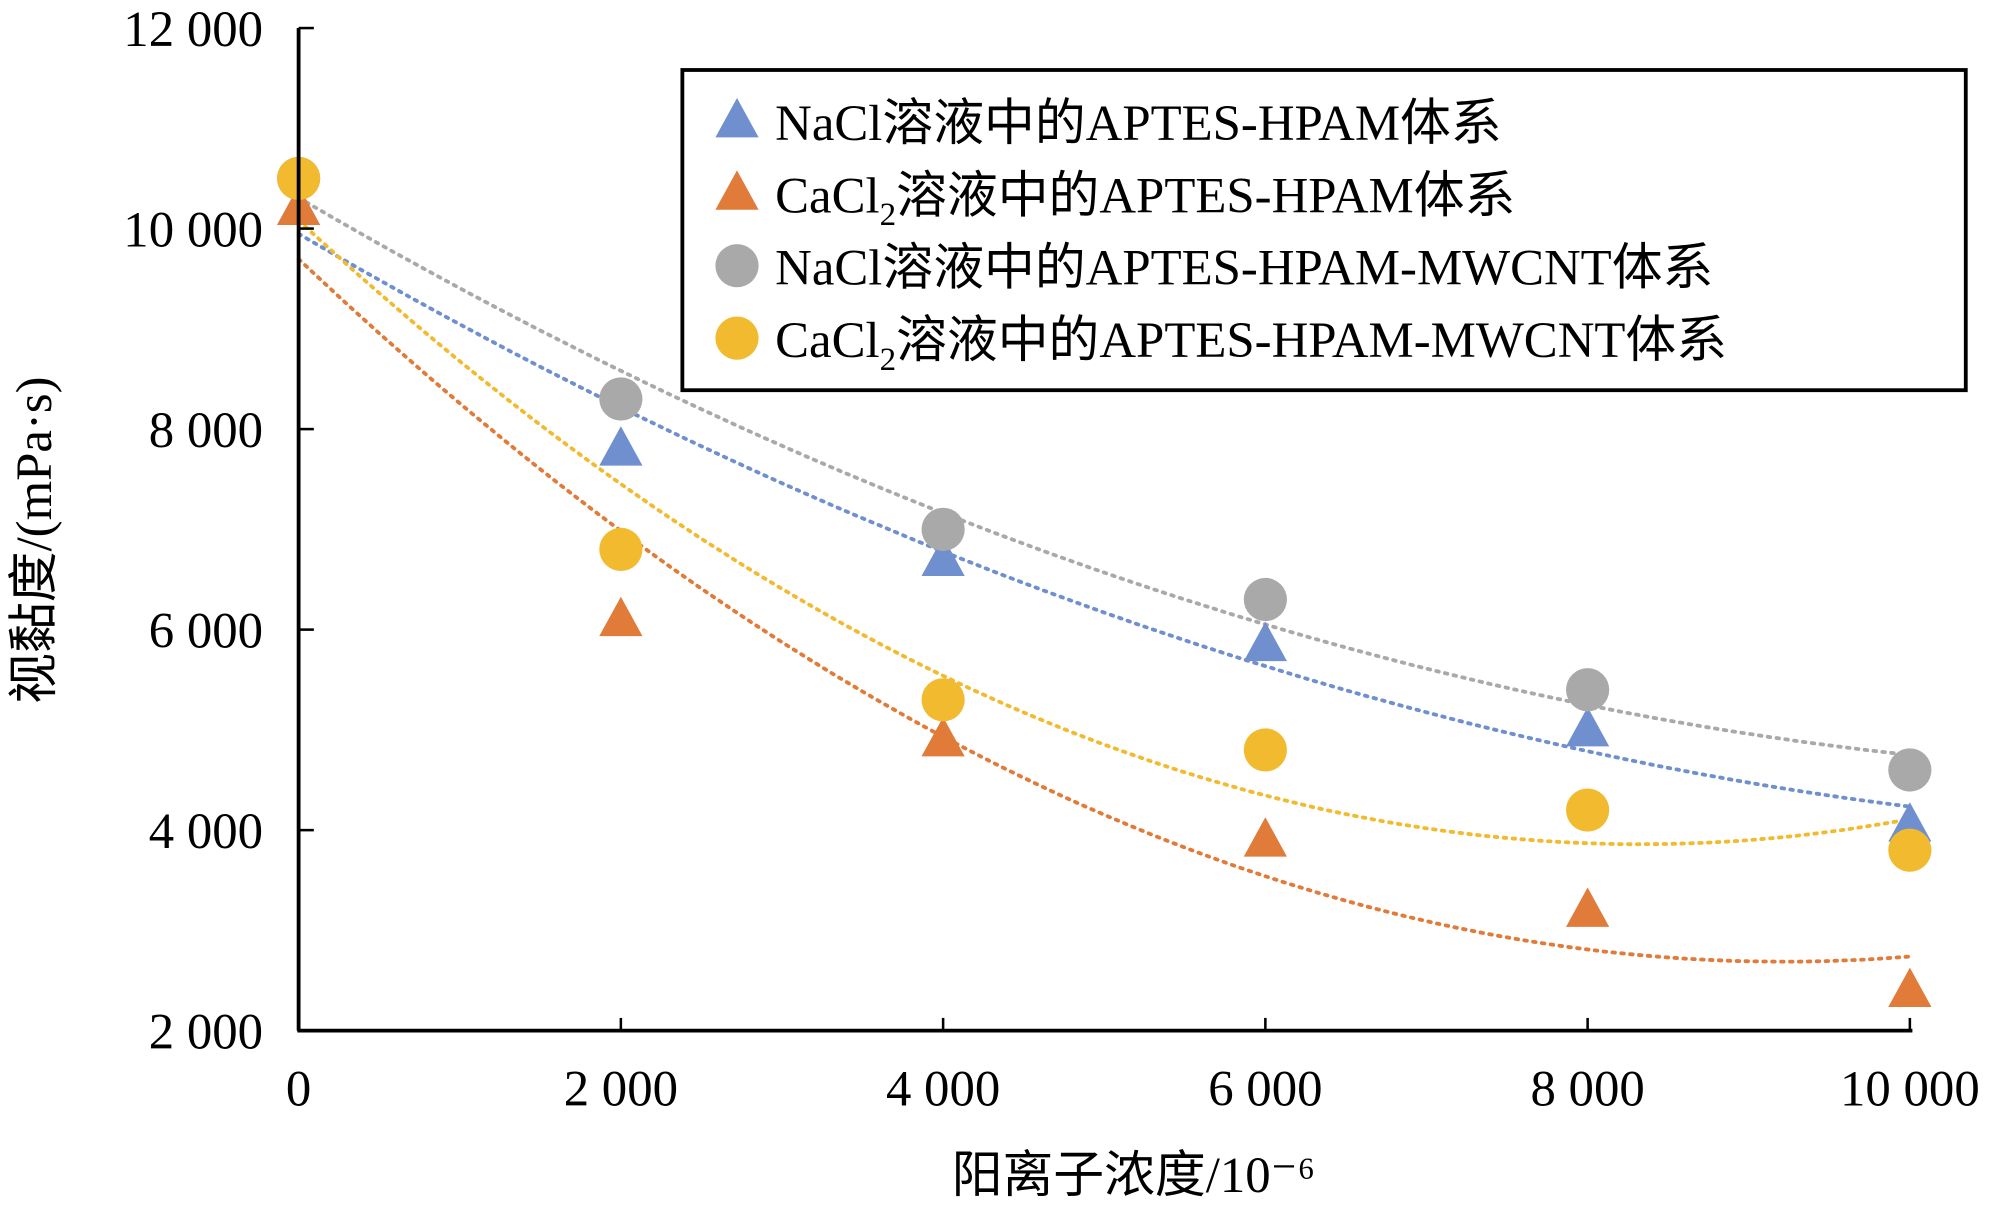 The width and height of the screenshot is (1995, 1215). Describe the element at coordinates (621, 1089) in the screenshot. I see `x-tick-label: 2 000` at that location.